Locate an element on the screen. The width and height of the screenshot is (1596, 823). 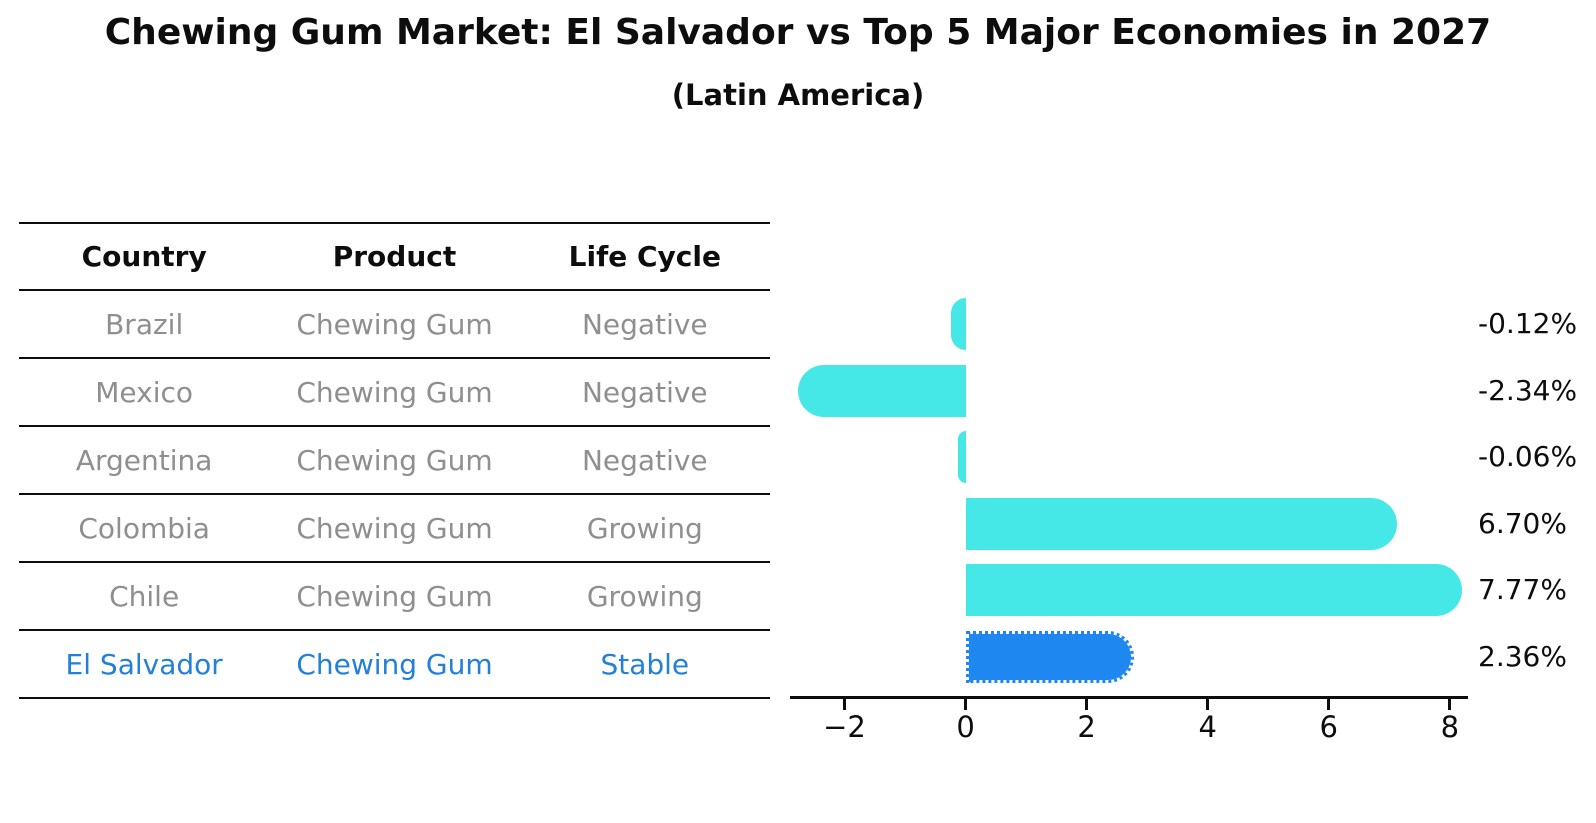
cell-country: Mexico is located at coordinates (144, 392).